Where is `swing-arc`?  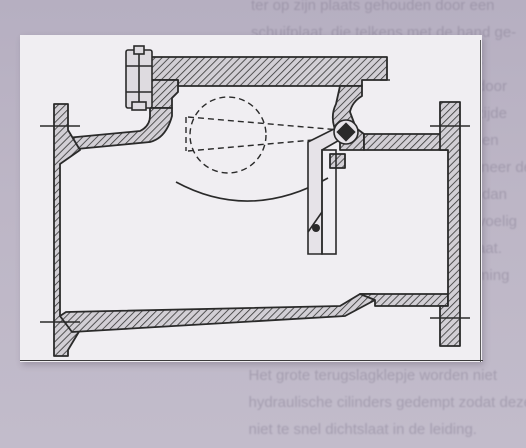 swing-arc is located at coordinates (252, 189).